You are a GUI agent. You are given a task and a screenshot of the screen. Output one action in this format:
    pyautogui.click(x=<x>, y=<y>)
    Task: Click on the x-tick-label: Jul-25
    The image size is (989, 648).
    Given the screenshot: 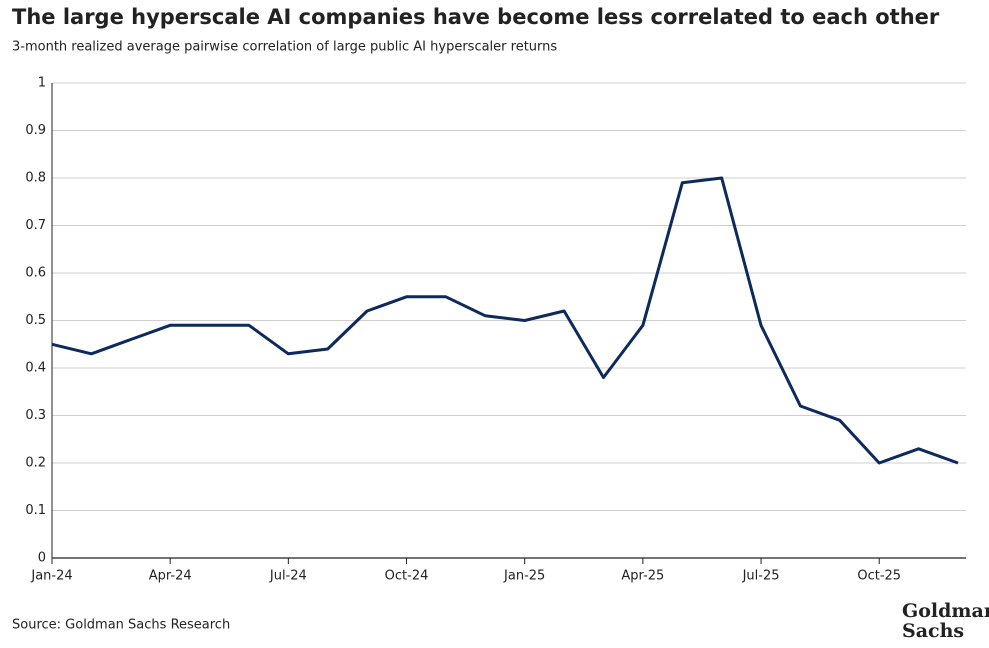 What is the action you would take?
    pyautogui.click(x=761, y=576)
    